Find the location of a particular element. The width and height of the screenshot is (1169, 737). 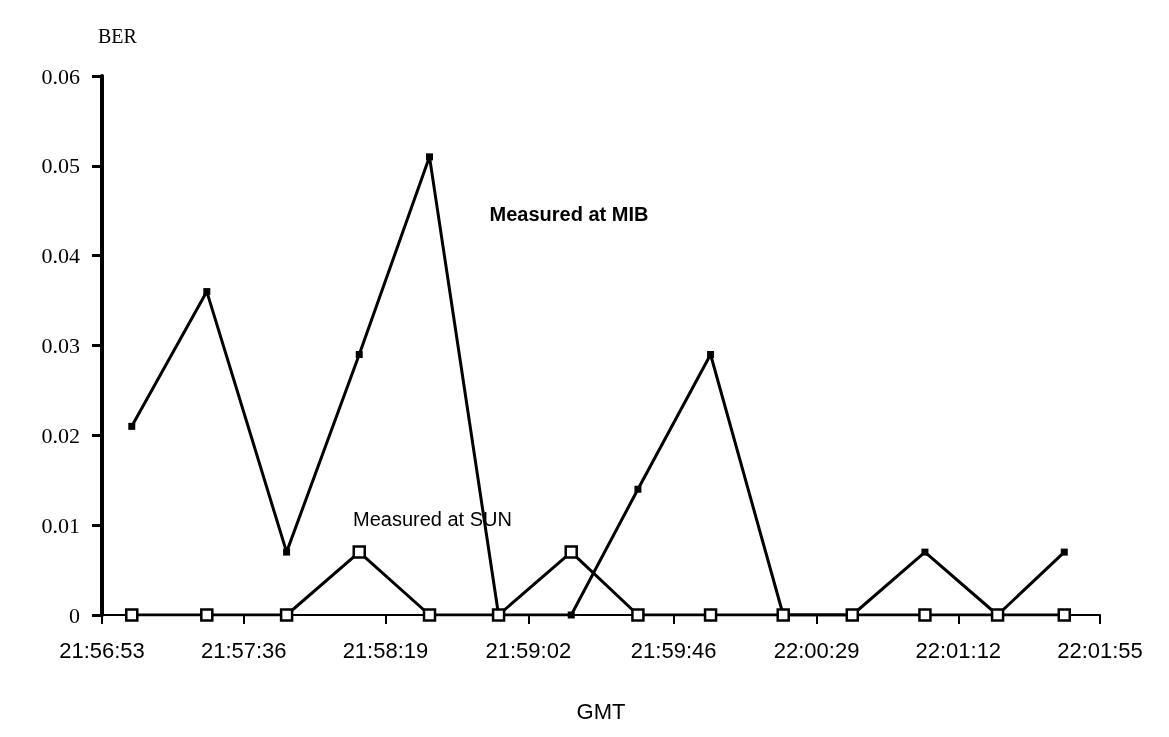

y-tick-label: 0.01 is located at coordinates (60, 525).